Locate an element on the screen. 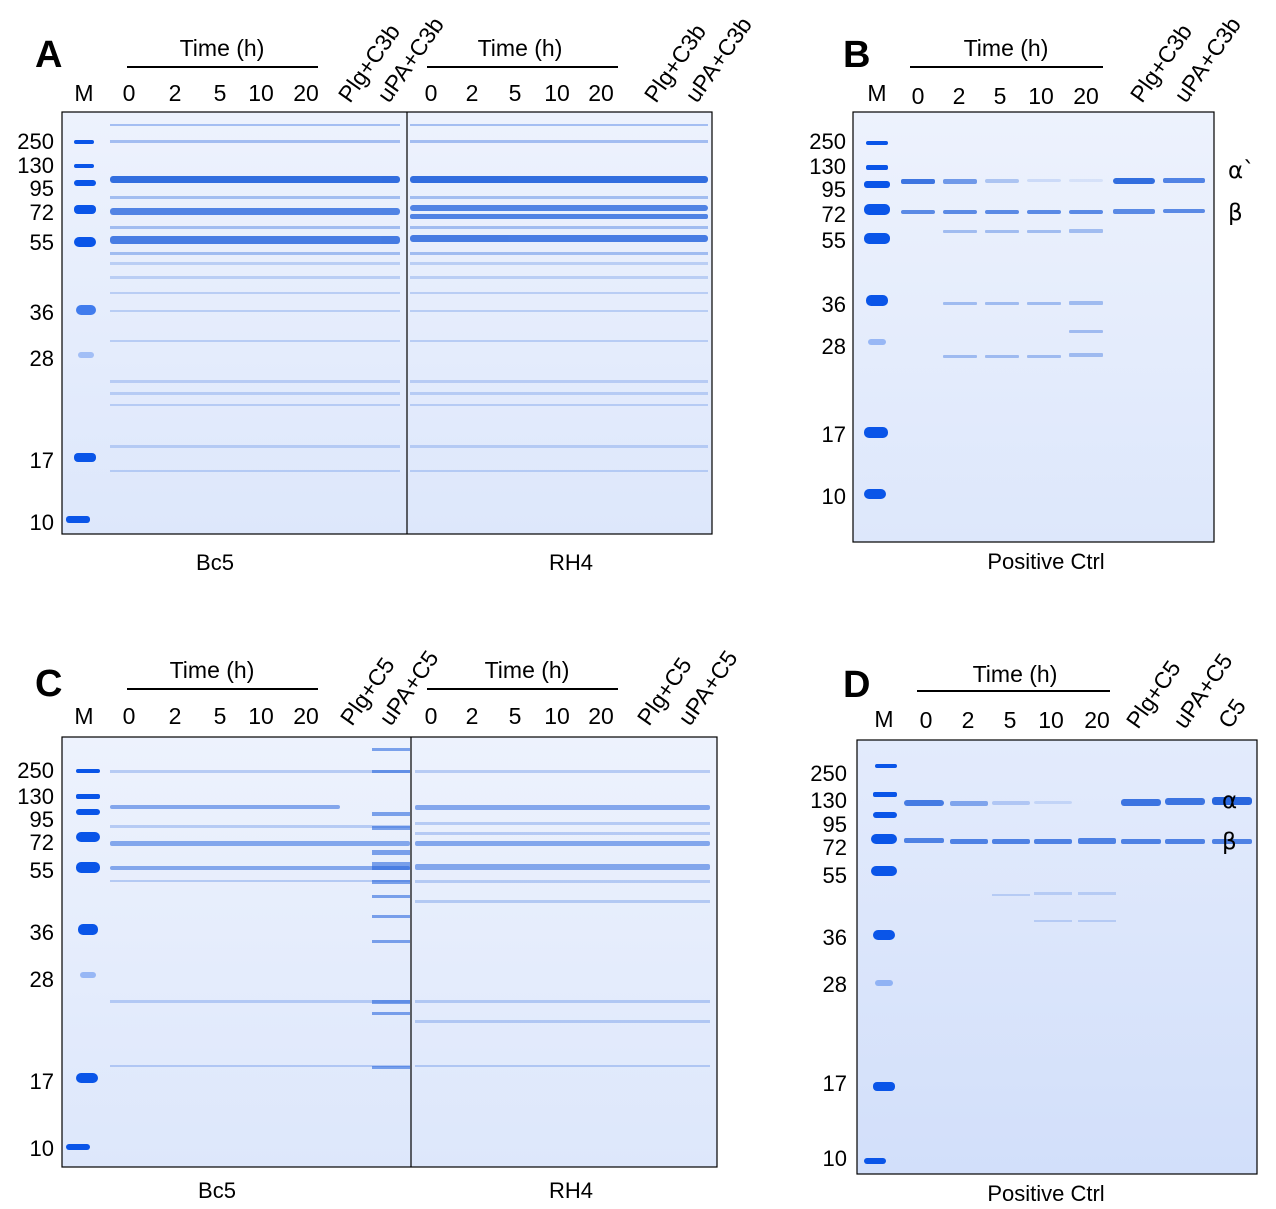  time-label: 0 is located at coordinates (918, 96).